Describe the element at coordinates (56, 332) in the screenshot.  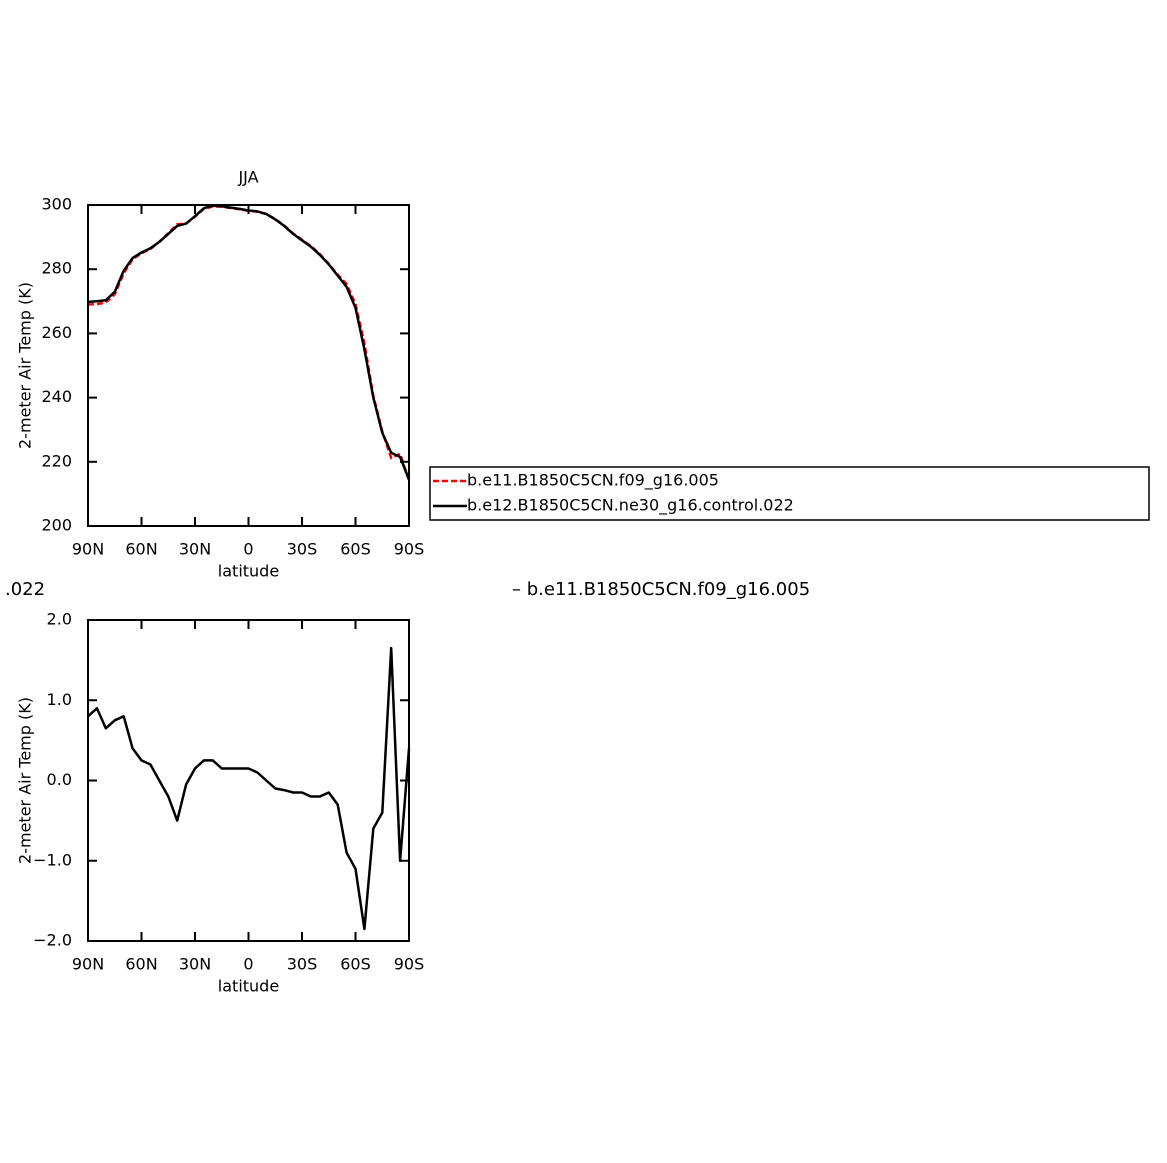
I see `y-tick-label: 260` at that location.